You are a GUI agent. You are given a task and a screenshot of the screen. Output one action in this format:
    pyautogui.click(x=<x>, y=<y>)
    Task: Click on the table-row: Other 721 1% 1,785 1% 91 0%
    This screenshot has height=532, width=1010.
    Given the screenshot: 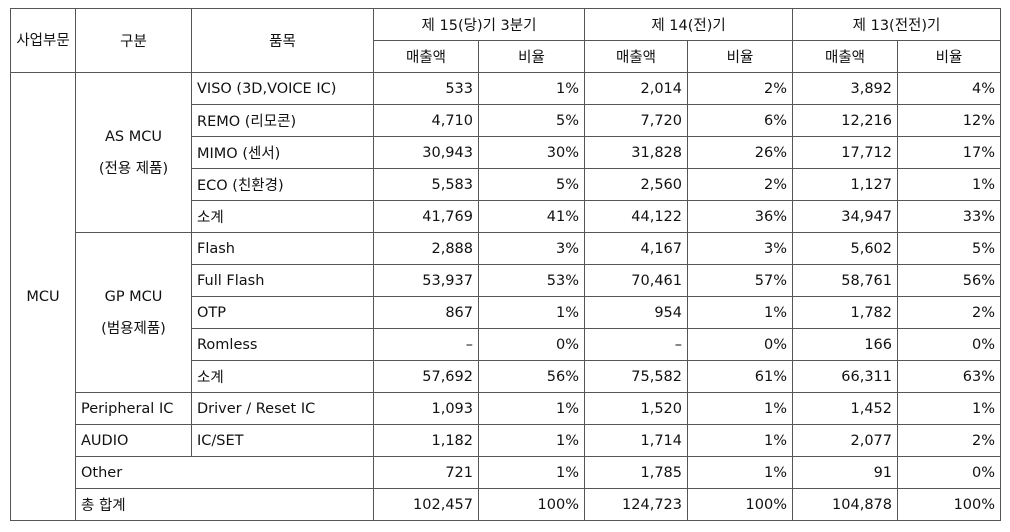 What is the action you would take?
    pyautogui.click(x=506, y=472)
    